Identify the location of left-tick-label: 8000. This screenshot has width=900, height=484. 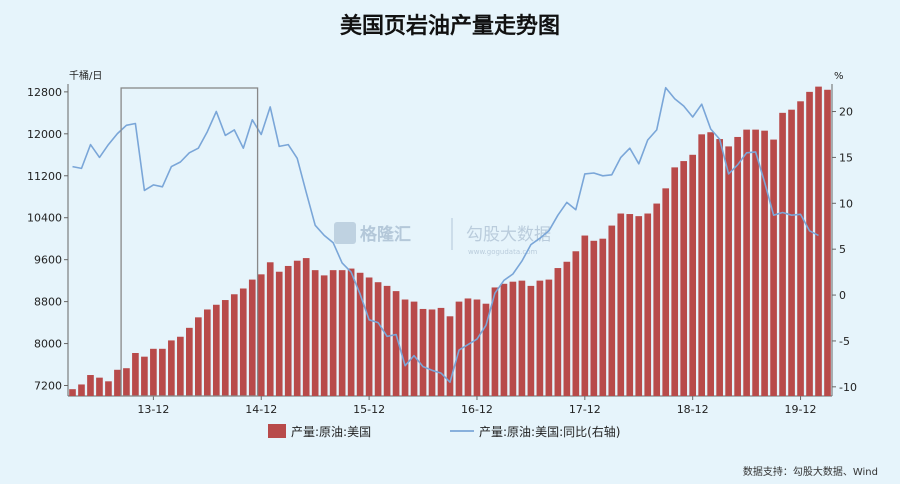
(48, 344).